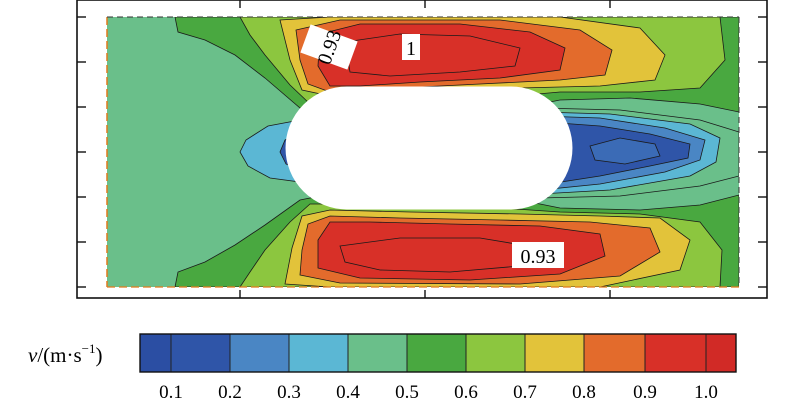 Image resolution: width=800 pixels, height=418 pixels. Describe the element at coordinates (329, 47) in the screenshot. I see `contour-label-0.93-top: 0.93` at that location.